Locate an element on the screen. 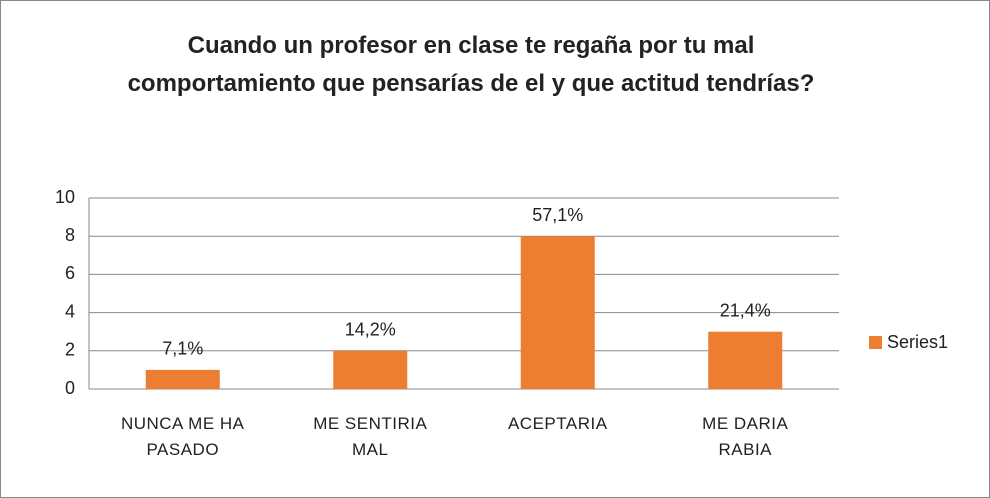 The image size is (990, 498). legend-label: Series1 is located at coordinates (917, 342).